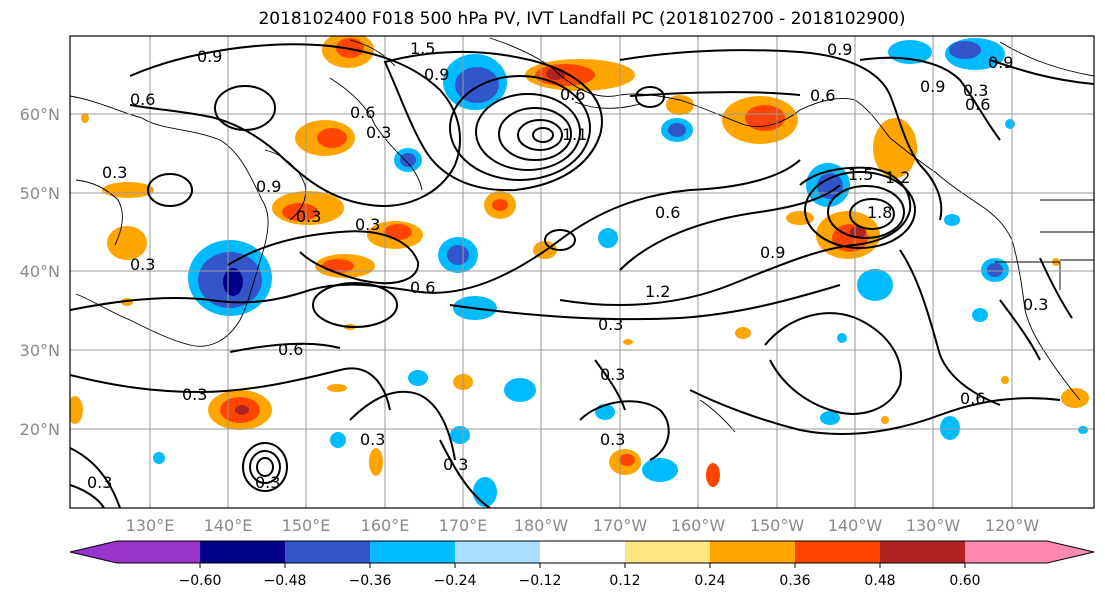 The width and height of the screenshot is (1105, 601). What do you see at coordinates (624, 581) in the screenshot?
I see `colorbar-tick-label: 0.12` at bounding box center [624, 581].